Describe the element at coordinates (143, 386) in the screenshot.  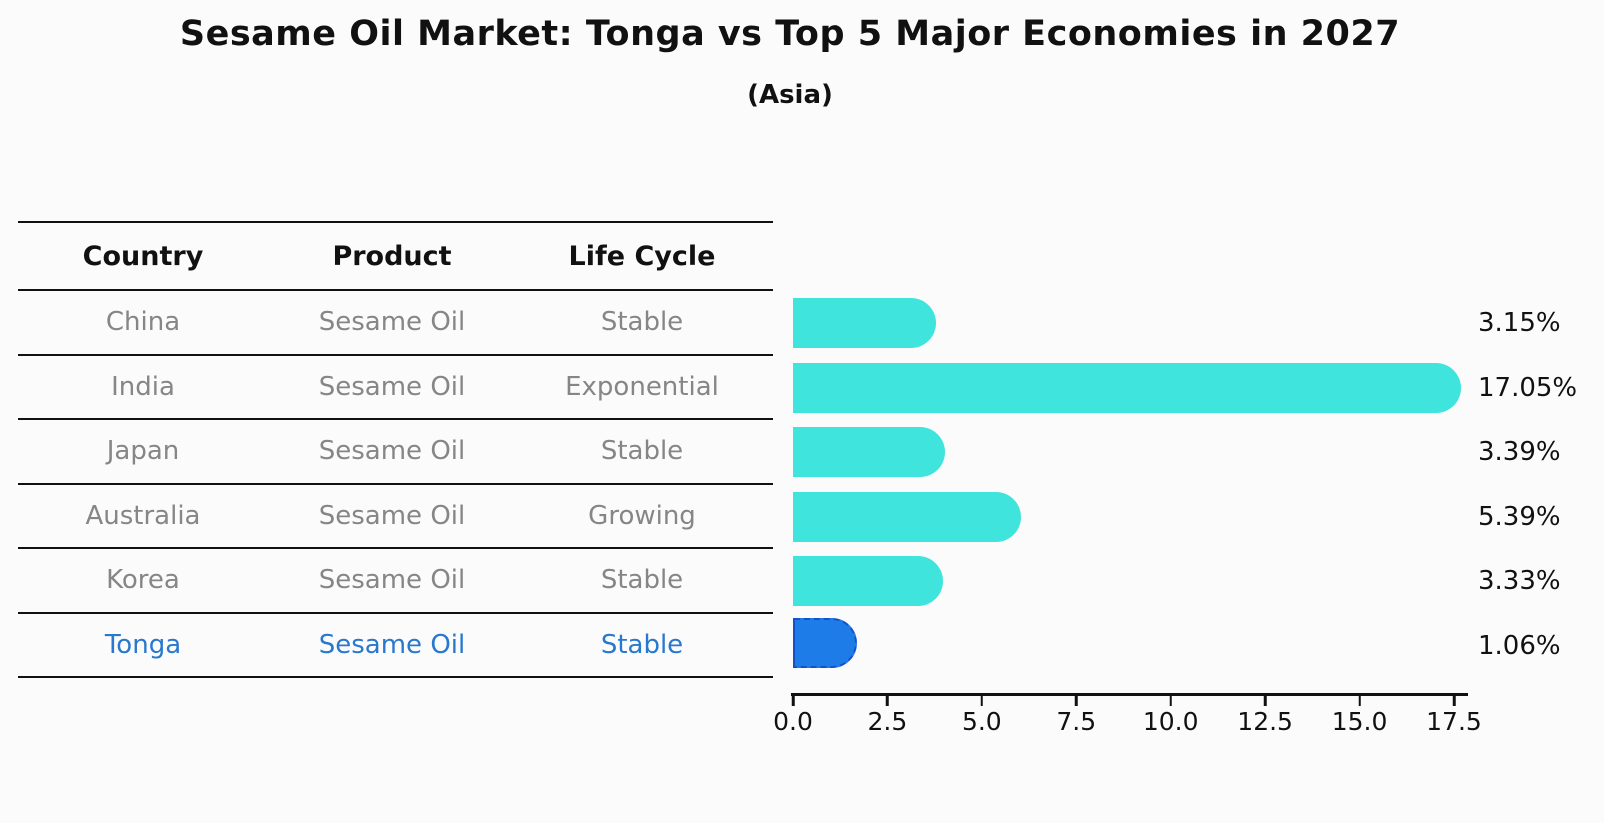
I see `cell-country: India` at that location.